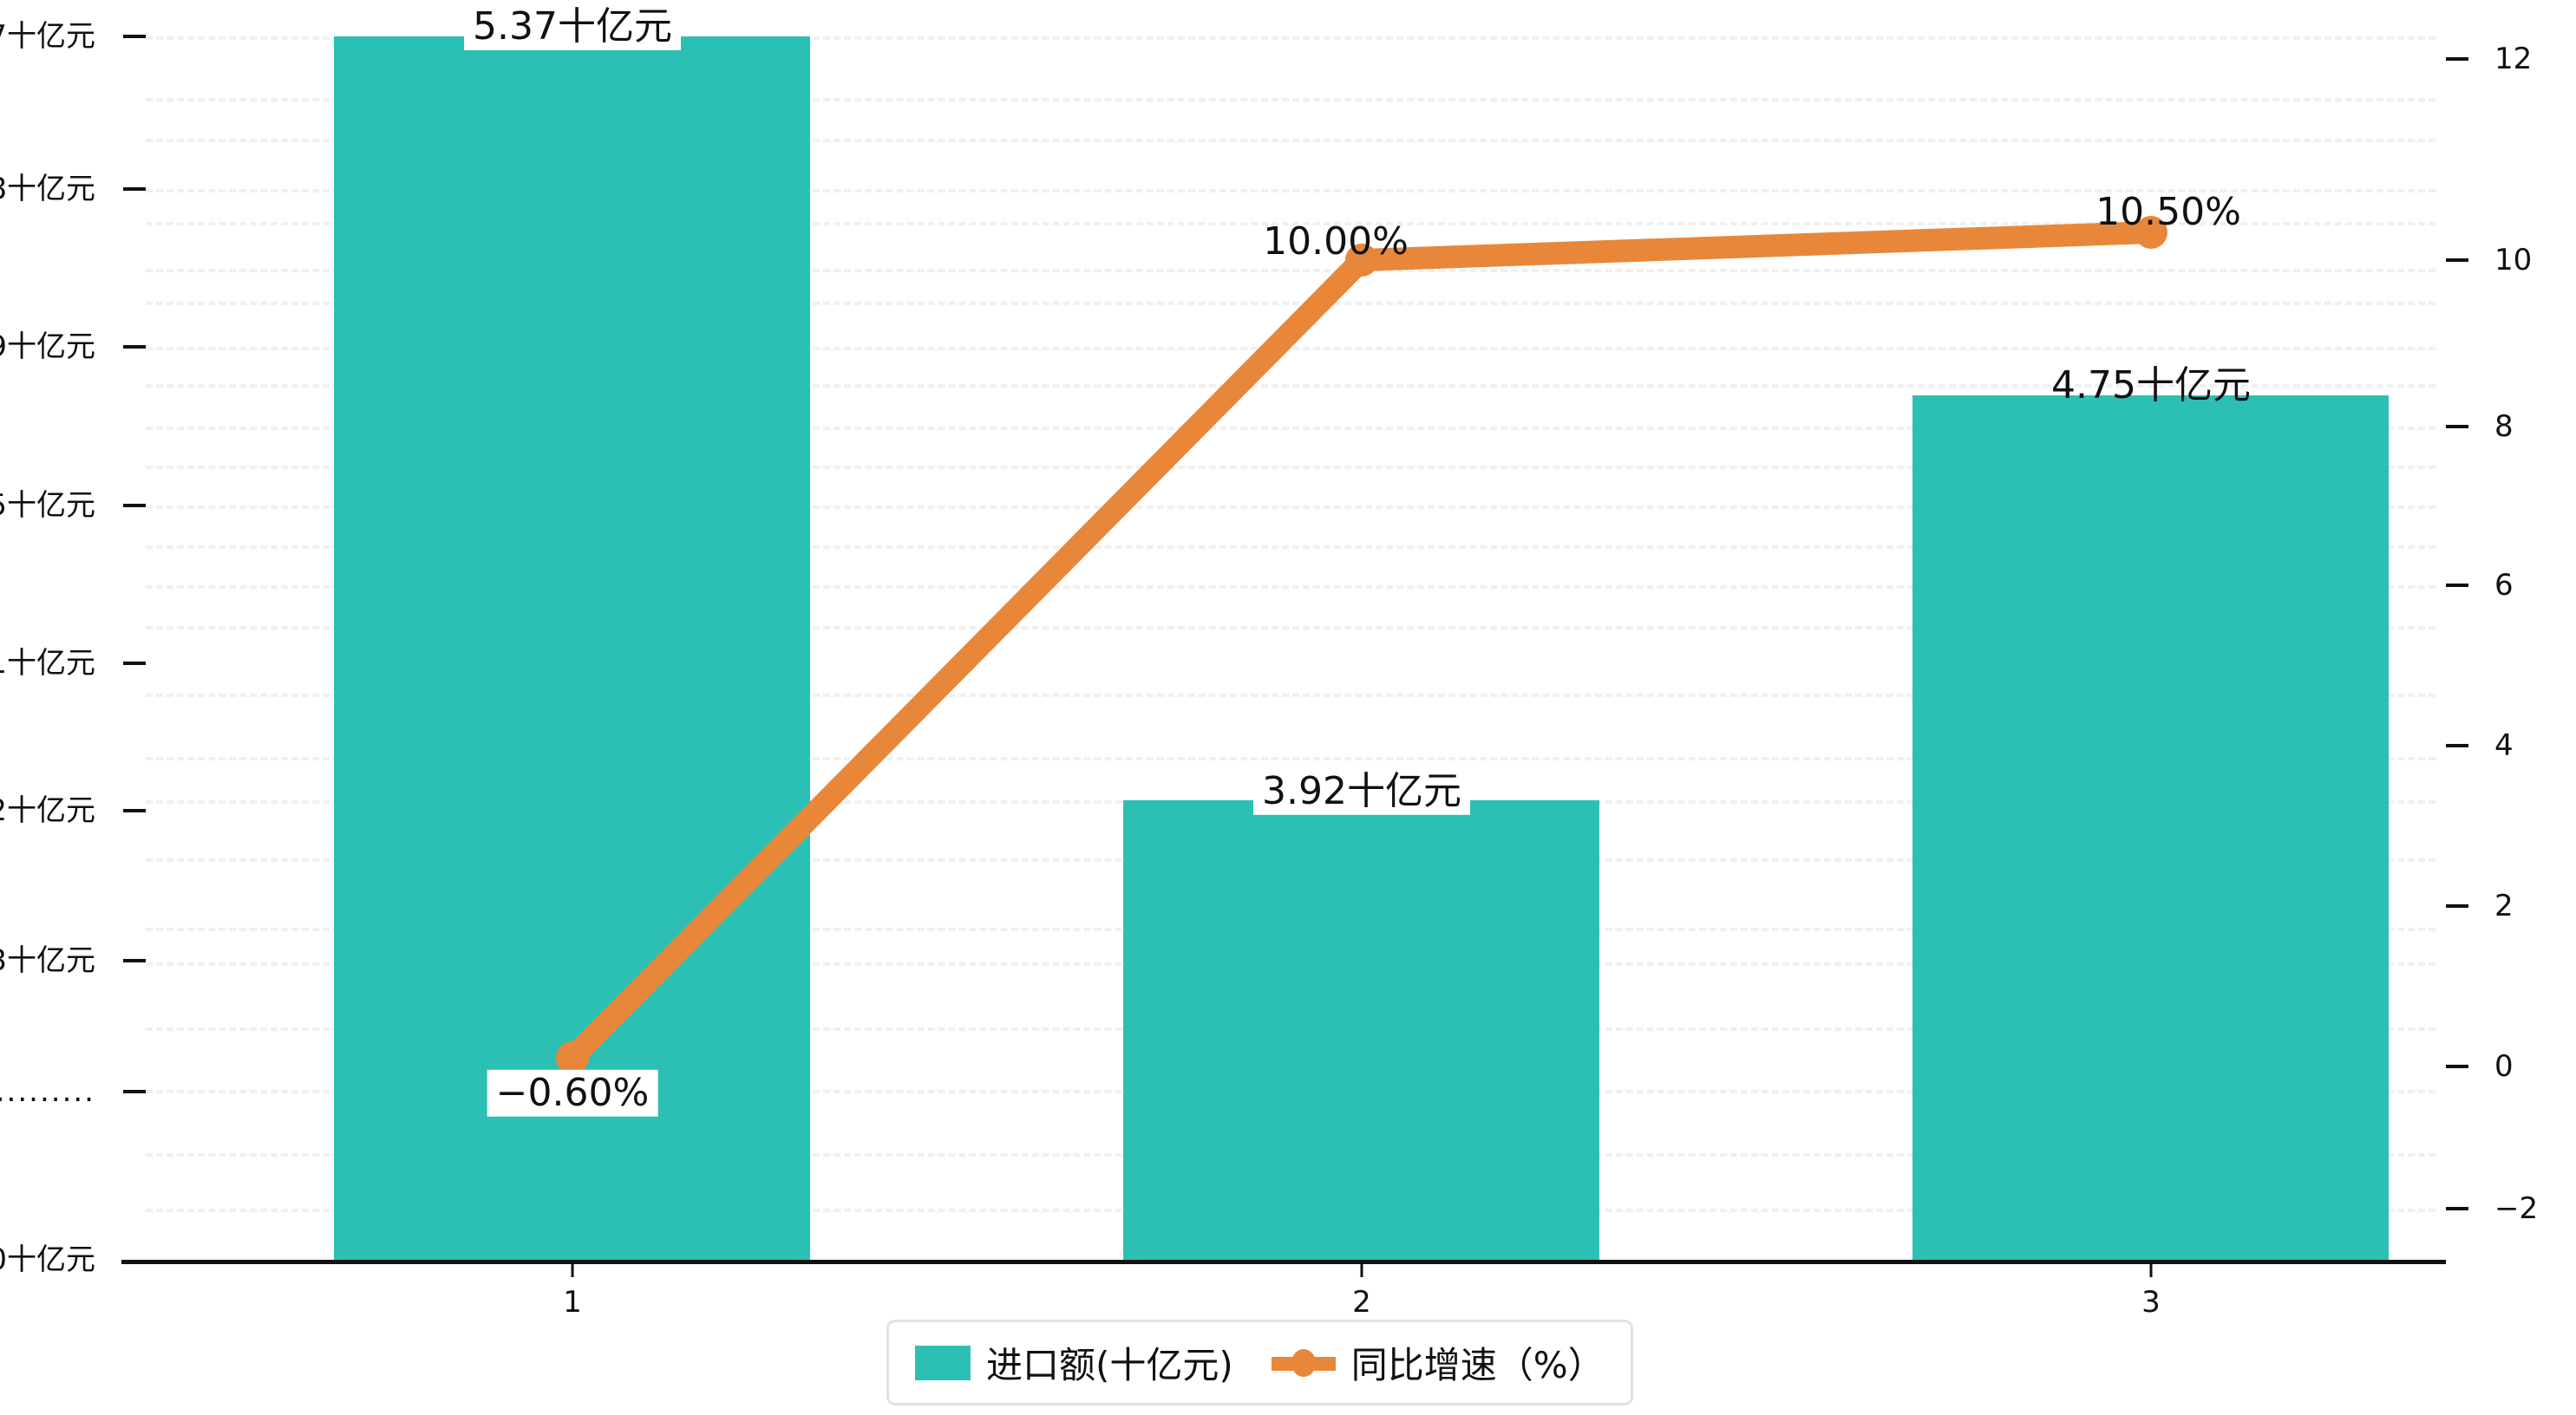  Describe the element at coordinates (2504, 906) in the screenshot. I see `y-axis-right-label: 2` at that location.